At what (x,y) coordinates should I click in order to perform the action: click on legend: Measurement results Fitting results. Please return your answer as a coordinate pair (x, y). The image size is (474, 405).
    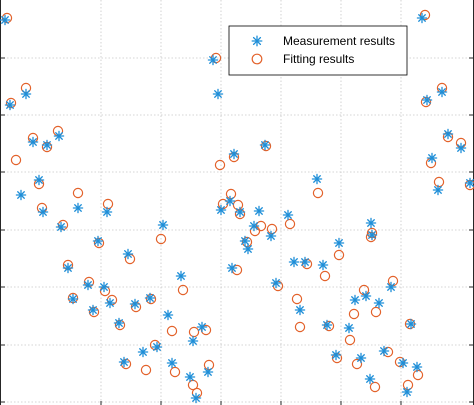
    Looking at the image, I should click on (318, 50).